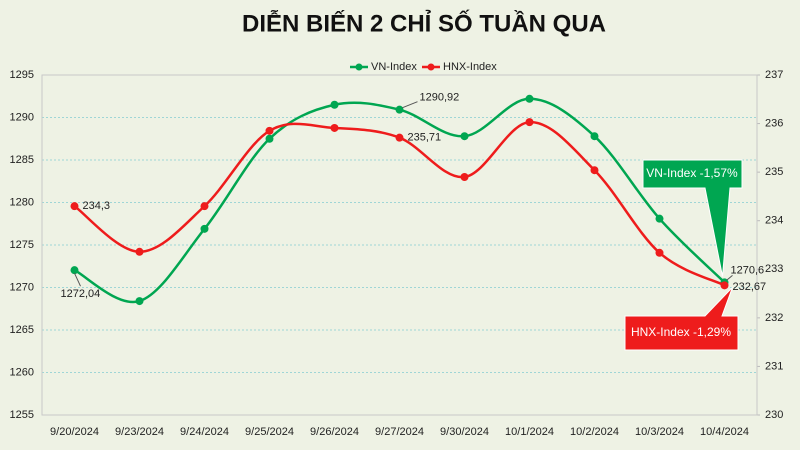  I want to click on legend-label: HNX-Index, so click(470, 67).